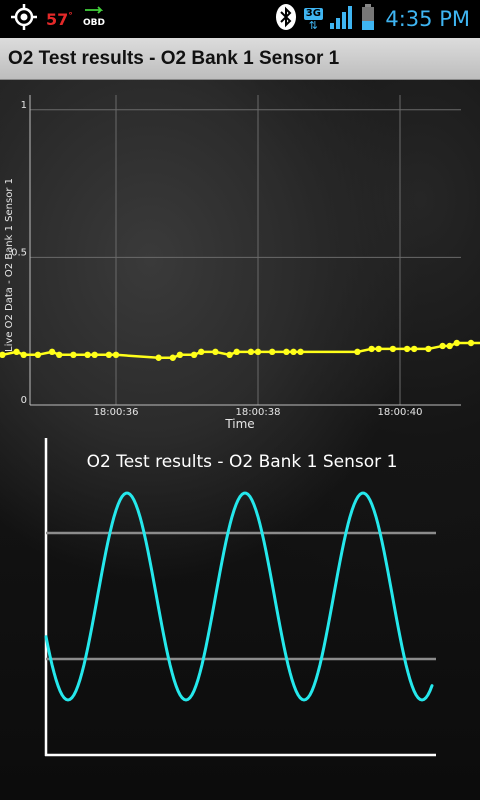 This screenshot has width=480, height=800. Describe the element at coordinates (286, 19) in the screenshot. I see `bluetooth-icon` at that location.